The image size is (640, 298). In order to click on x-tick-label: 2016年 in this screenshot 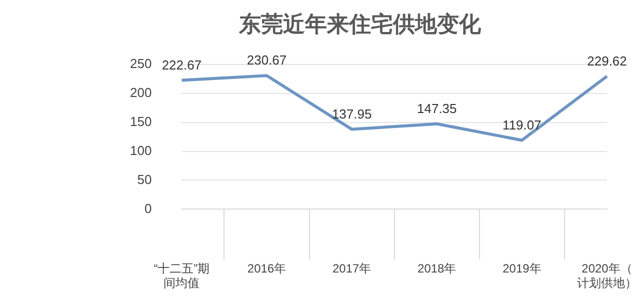, I will do `click(266, 269)`.